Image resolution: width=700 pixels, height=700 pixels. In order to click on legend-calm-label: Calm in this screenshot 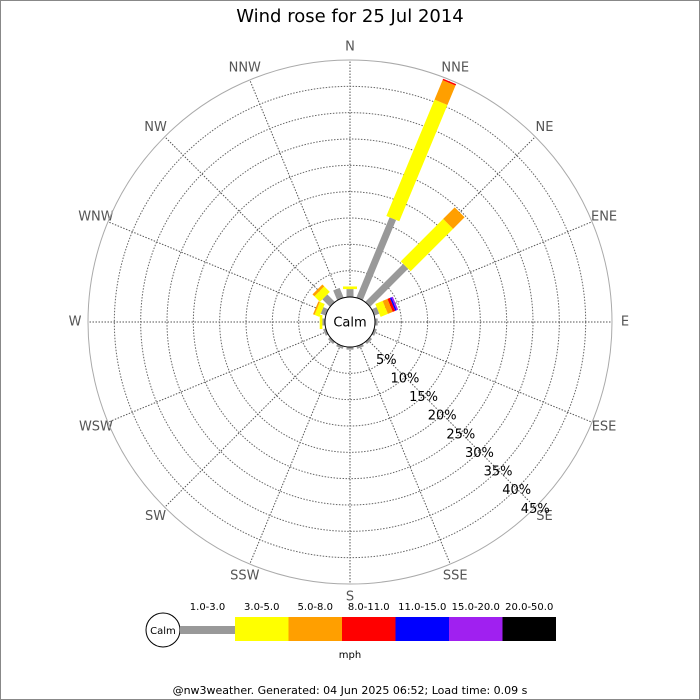, I will do `click(163, 631)`.